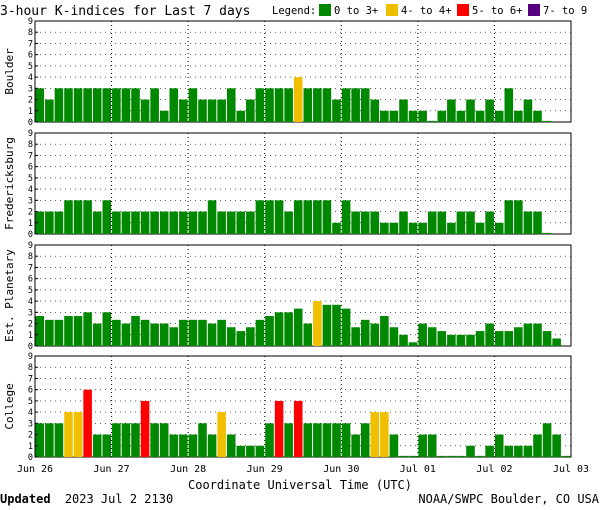 Image resolution: width=600 pixels, height=510 pixels. What do you see at coordinates (125, 11) in the screenshot?
I see `chart-title: 3-hour K-indices for Last 7 days` at bounding box center [125, 11].